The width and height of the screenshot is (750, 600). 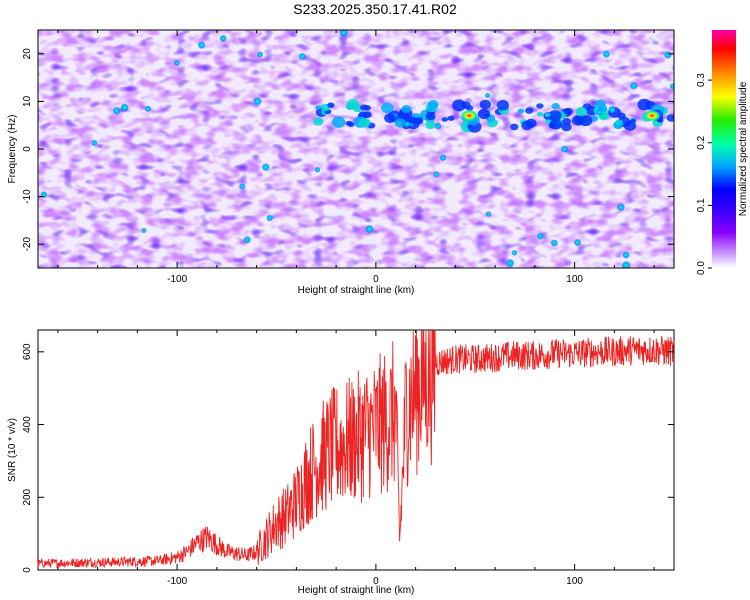 I want to click on line-xtick-label: 0, so click(x=376, y=581).